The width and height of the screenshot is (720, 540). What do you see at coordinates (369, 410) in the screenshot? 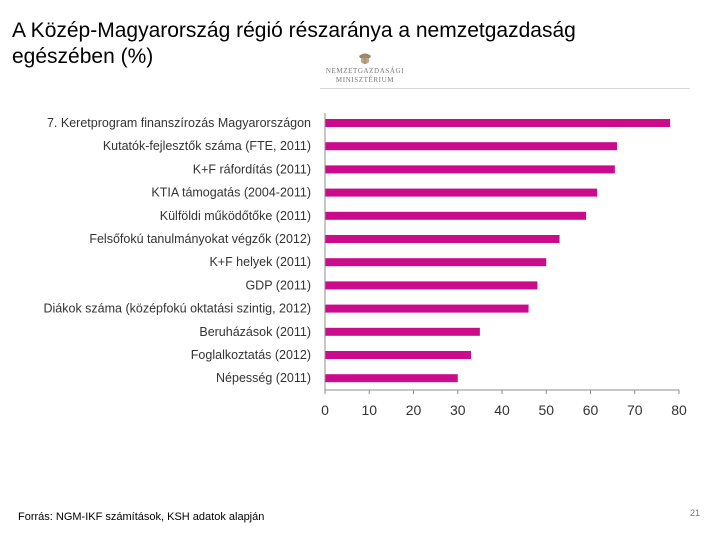
I see `x-tick-label: 10` at bounding box center [369, 410].